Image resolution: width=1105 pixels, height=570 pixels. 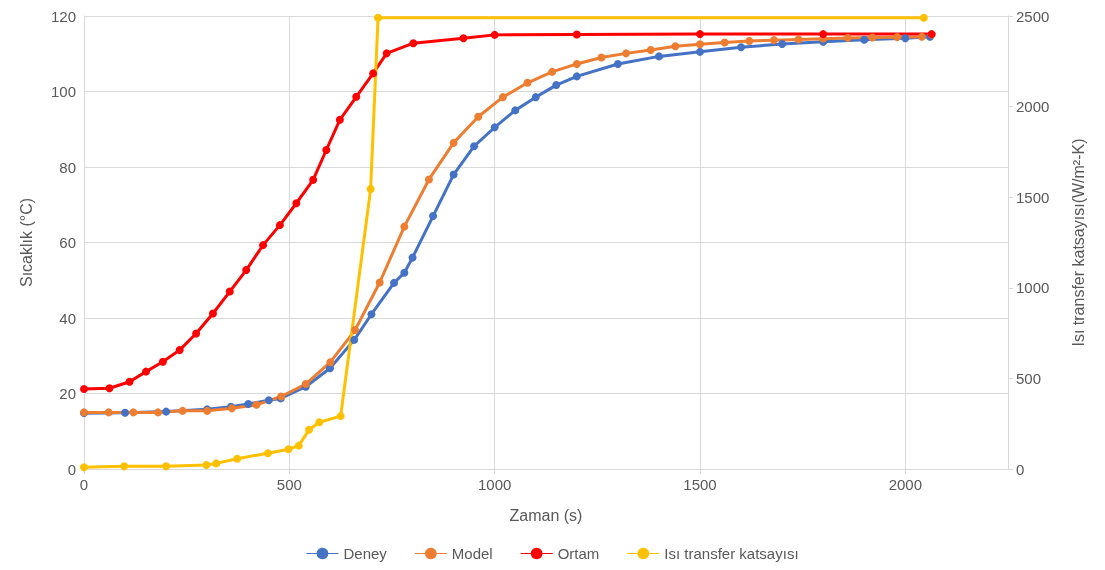 What do you see at coordinates (26, 242) in the screenshot?
I see `y-axis-title: Sıcaklık (°C)` at bounding box center [26, 242].